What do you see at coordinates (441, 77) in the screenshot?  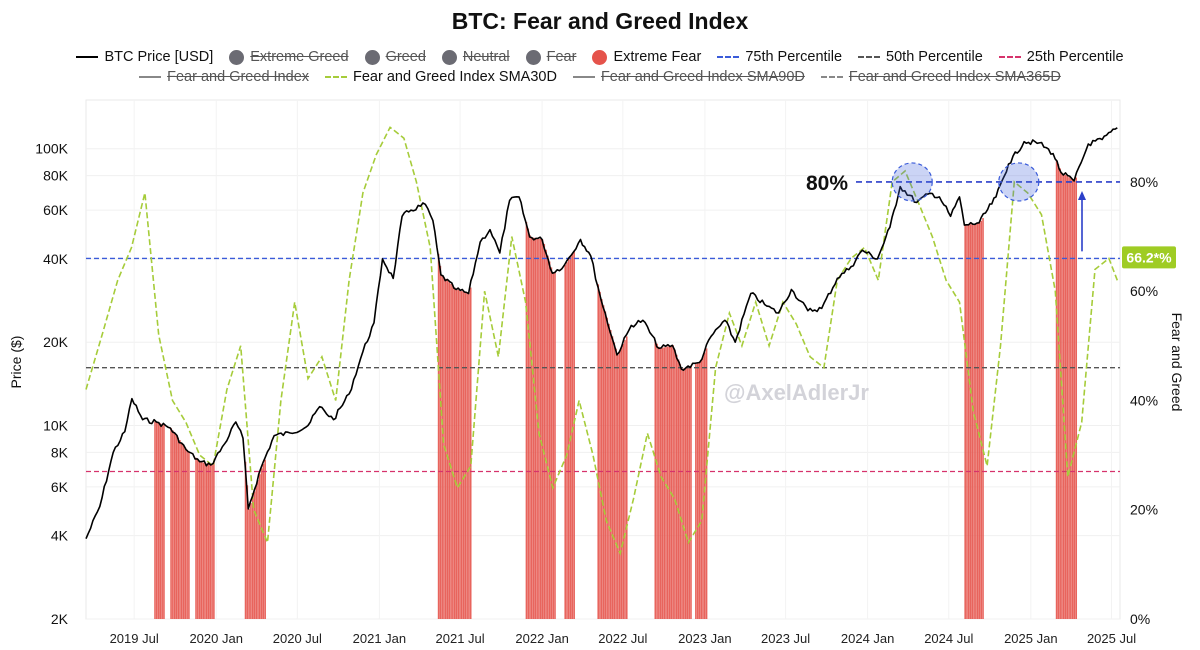 I see `legend-item-fear-and-greed-index-sma30d: Fear and Greed Index SMA30D` at bounding box center [441, 77].